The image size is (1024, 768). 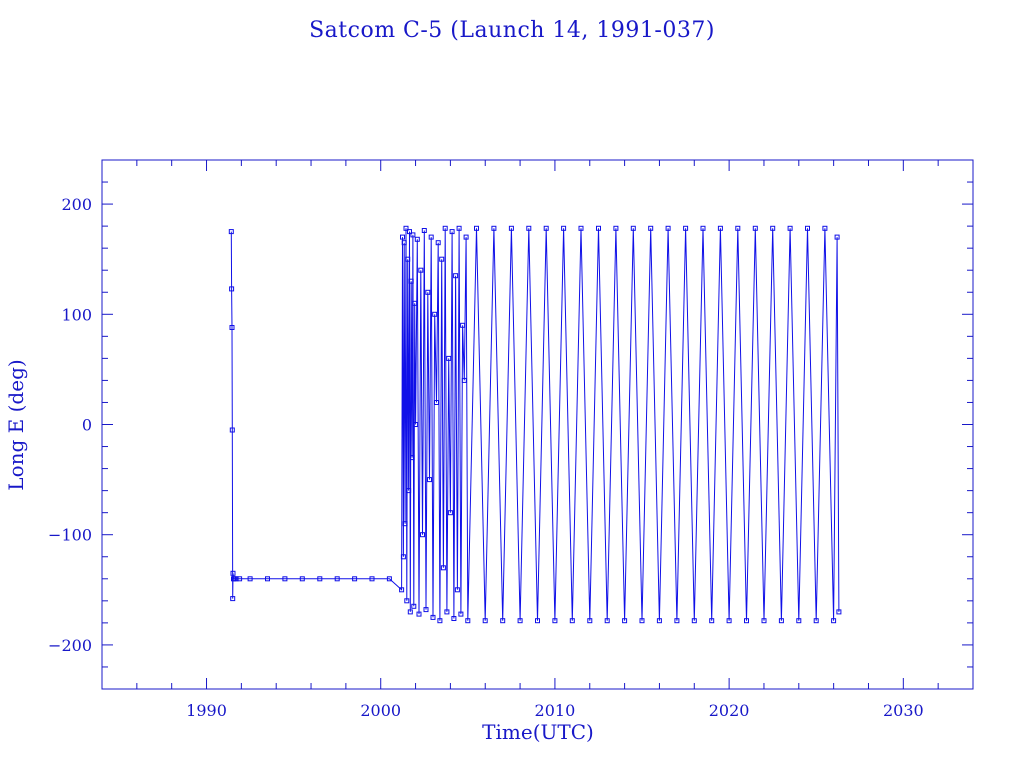 What do you see at coordinates (206, 710) in the screenshot?
I see `x-tick-label: 1990` at bounding box center [206, 710].